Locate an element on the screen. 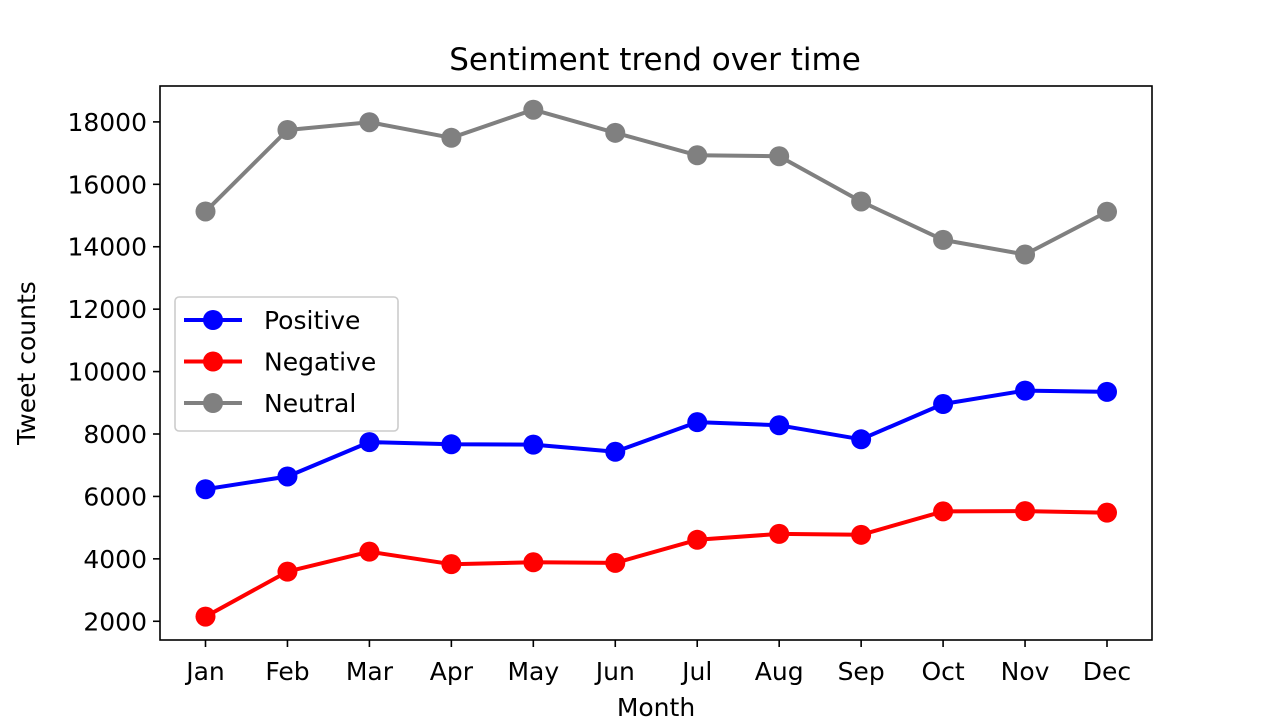 The width and height of the screenshot is (1280, 720). x-tick-label: Dec is located at coordinates (1107, 671).